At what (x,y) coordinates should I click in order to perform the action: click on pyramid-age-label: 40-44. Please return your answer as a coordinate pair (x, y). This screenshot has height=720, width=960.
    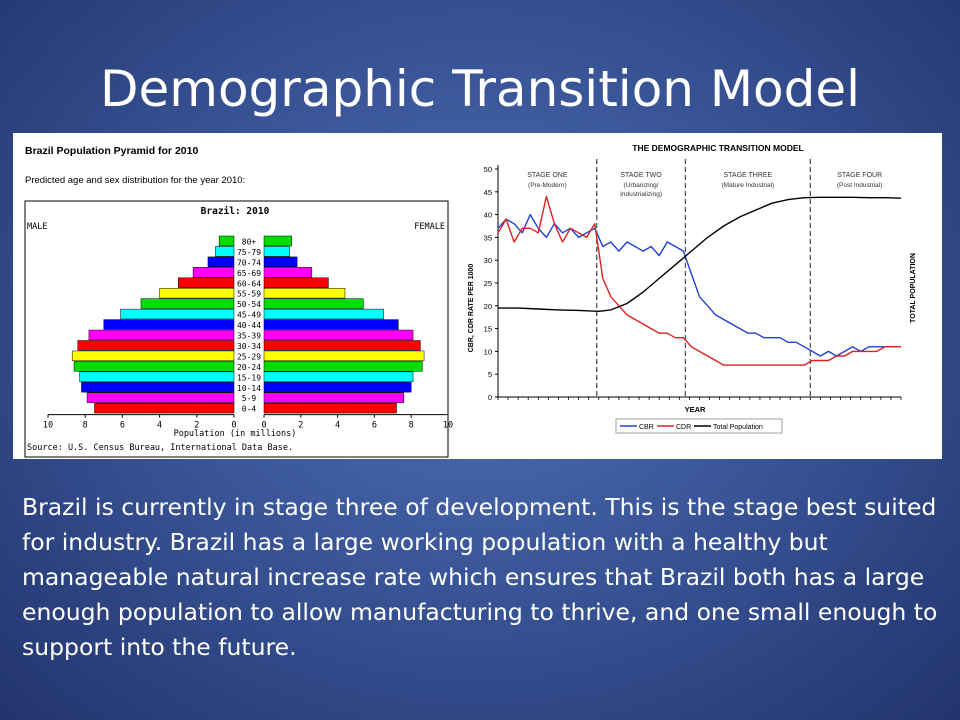
    Looking at the image, I should click on (249, 325).